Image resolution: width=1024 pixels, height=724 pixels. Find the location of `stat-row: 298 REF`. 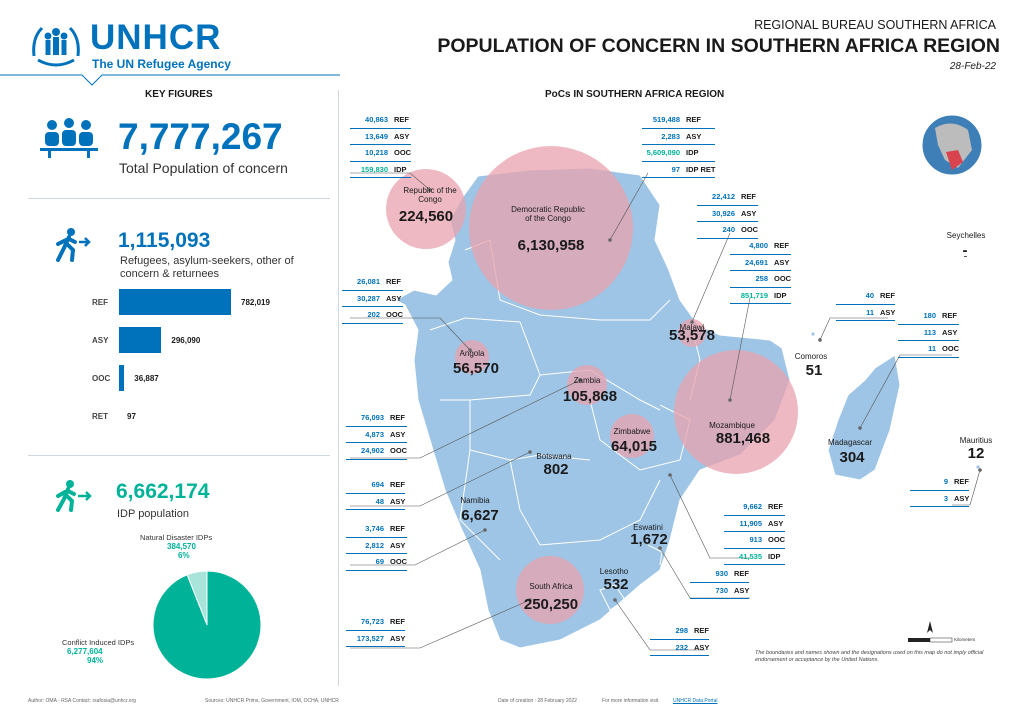

stat-row: 298 REF is located at coordinates (680, 631).